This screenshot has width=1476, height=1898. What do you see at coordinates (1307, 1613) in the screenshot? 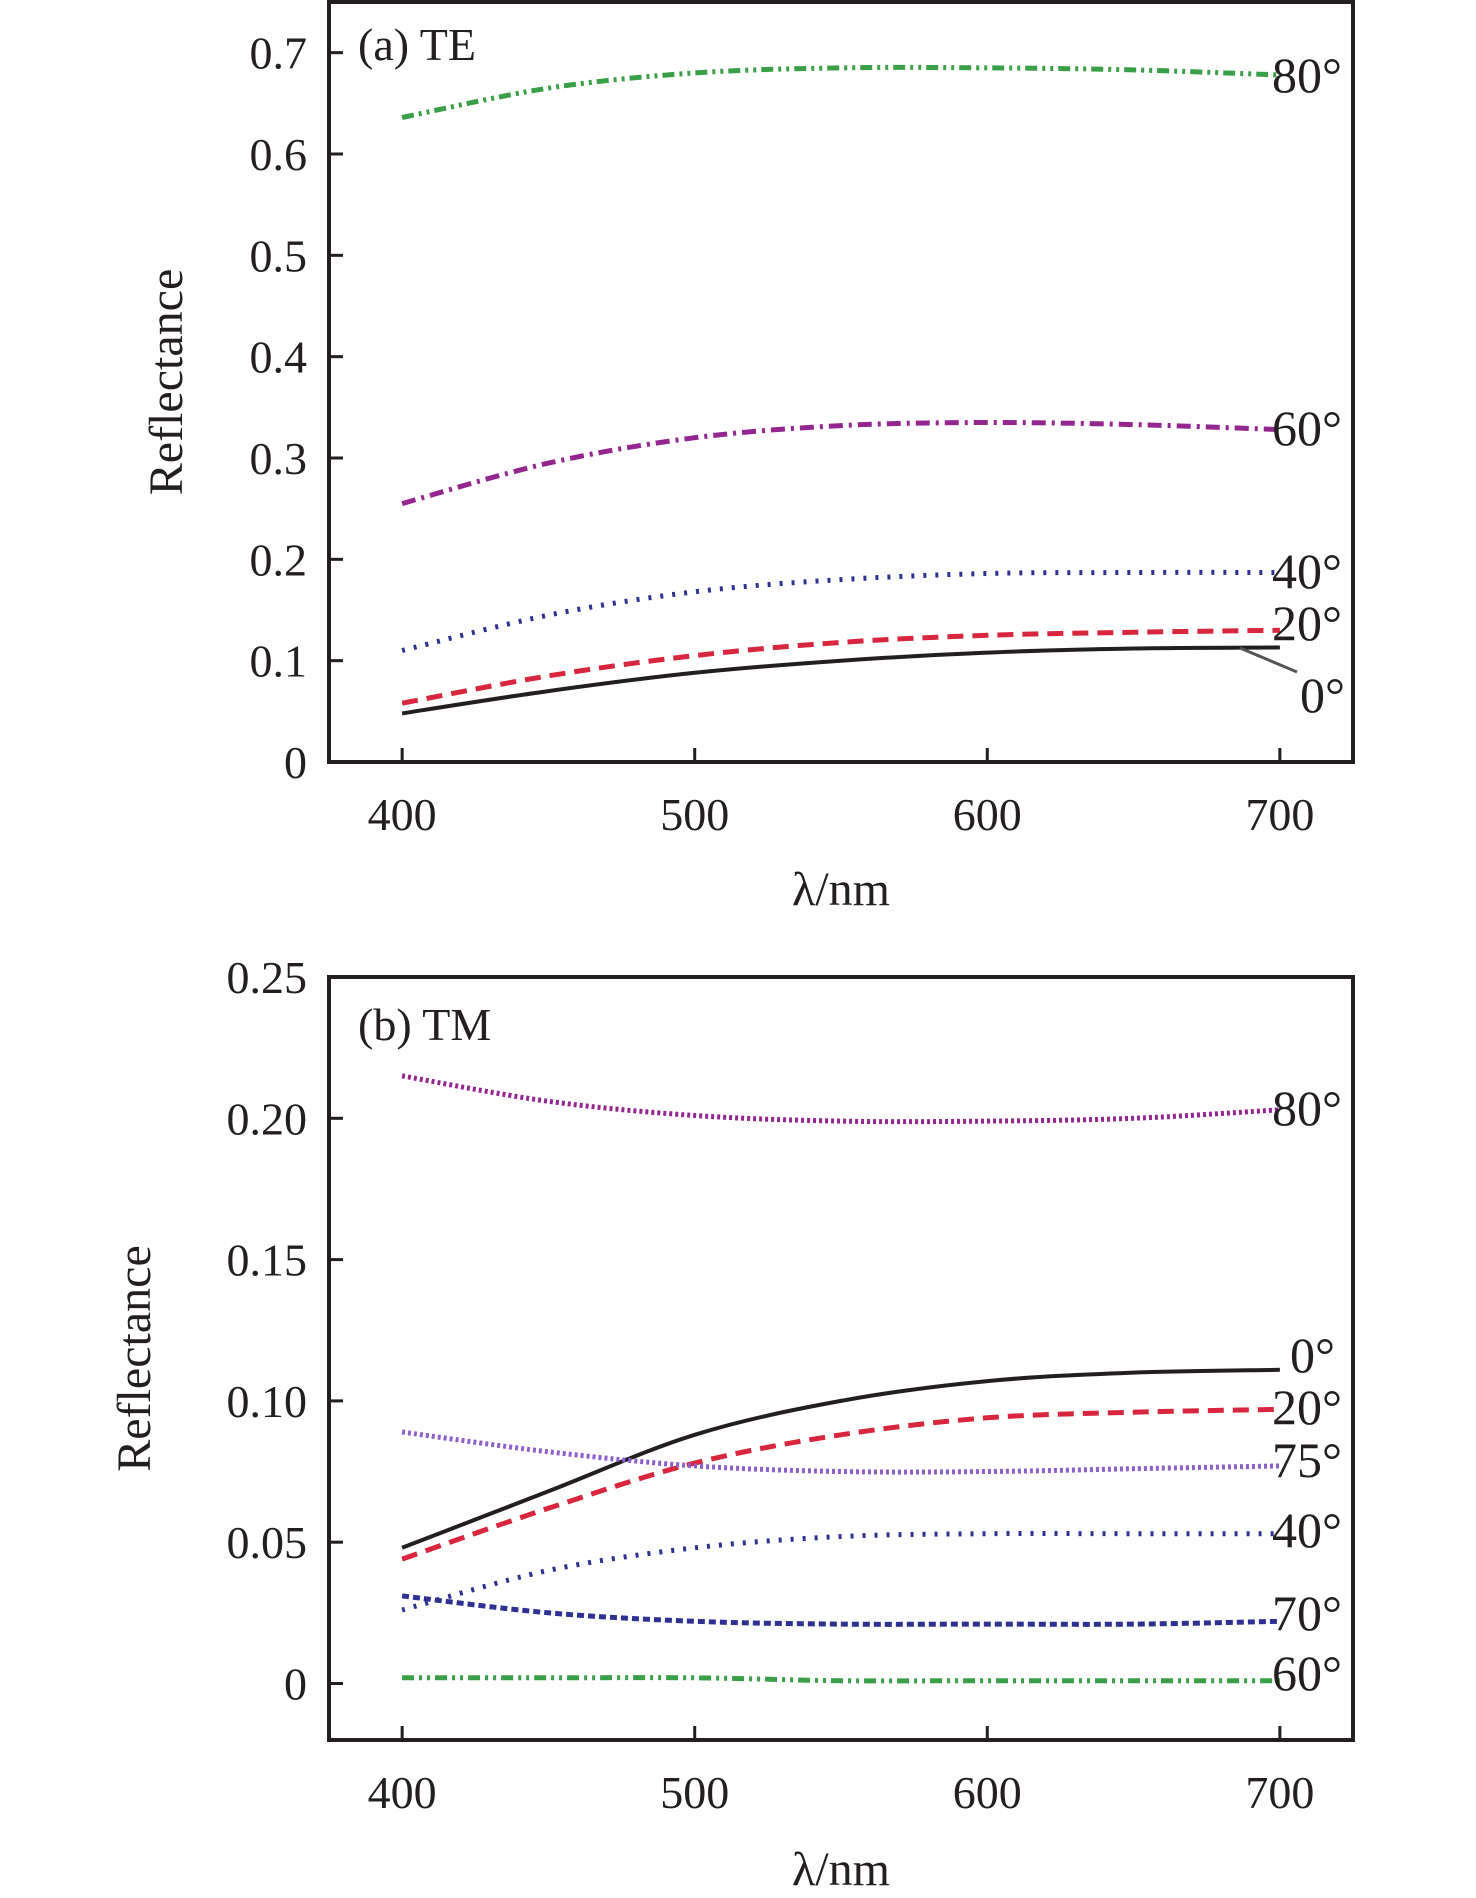
I see `series-label: 70°` at bounding box center [1307, 1613].